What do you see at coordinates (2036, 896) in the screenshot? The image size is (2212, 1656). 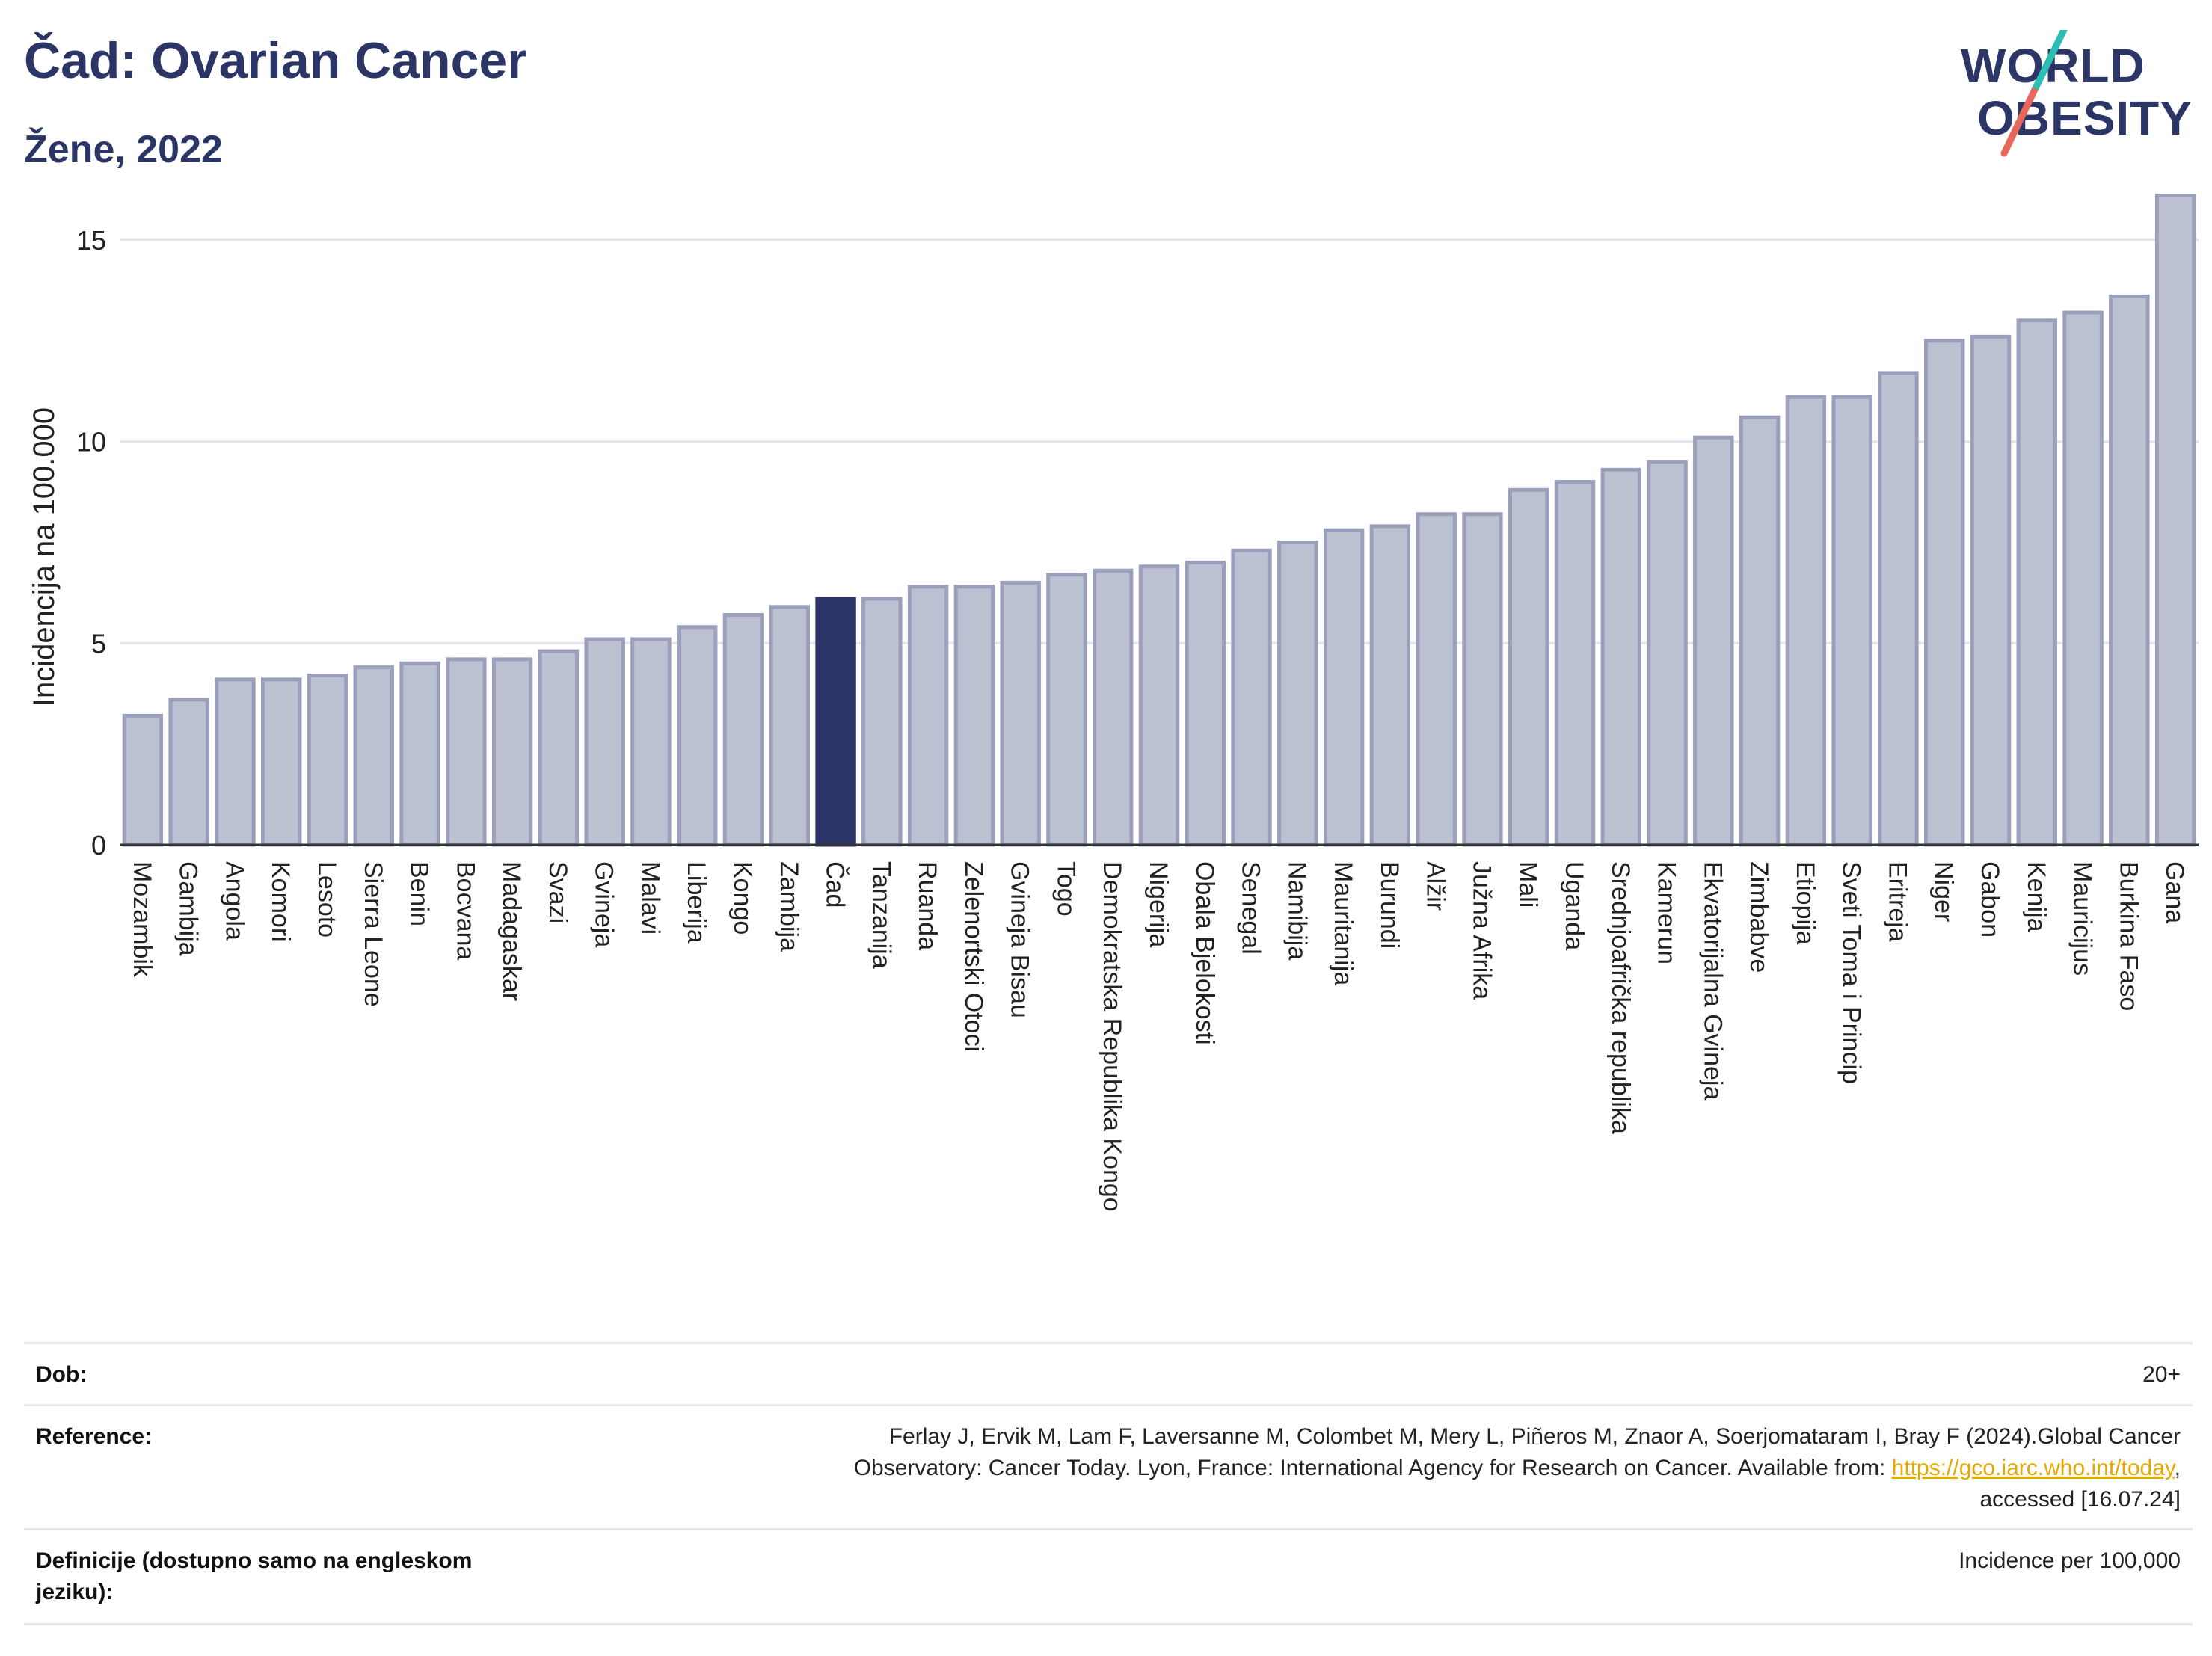 I see `x-tick-label: Kenija` at bounding box center [2036, 896].